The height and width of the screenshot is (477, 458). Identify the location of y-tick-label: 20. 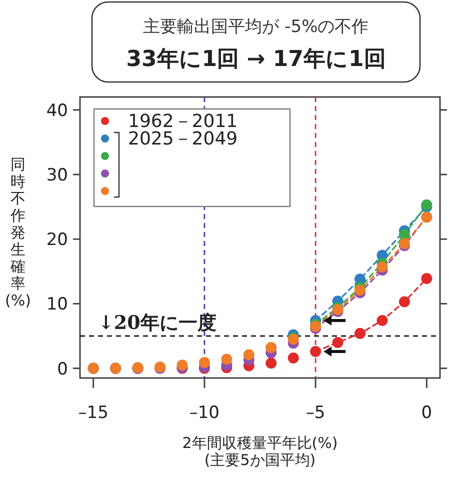
(57, 240).